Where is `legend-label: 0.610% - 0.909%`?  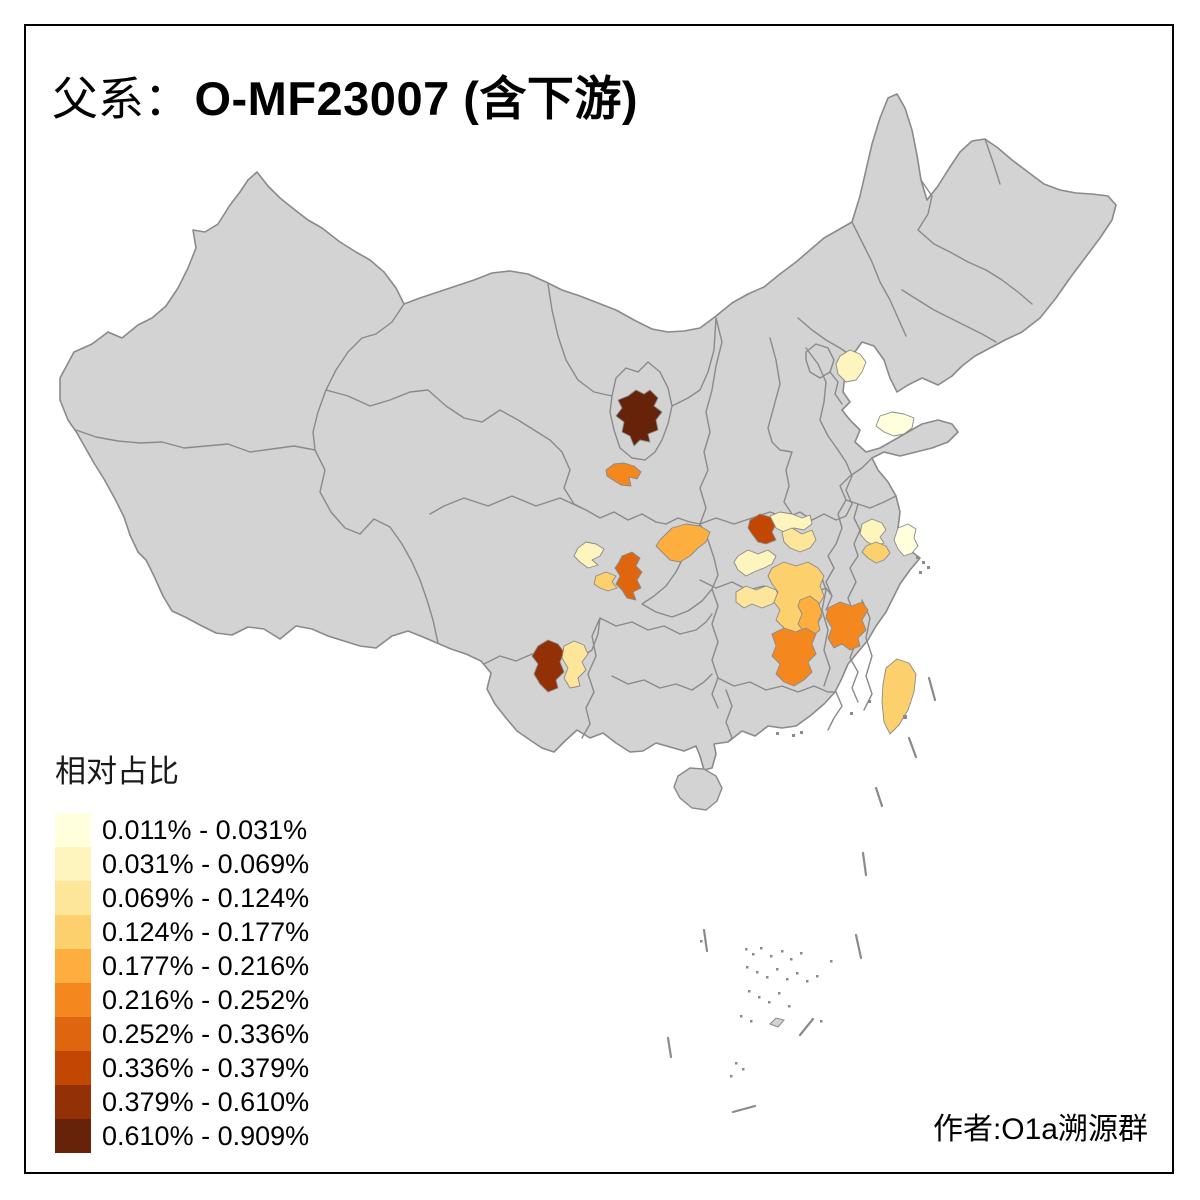
legend-label: 0.610% - 0.909% is located at coordinates (206, 1135).